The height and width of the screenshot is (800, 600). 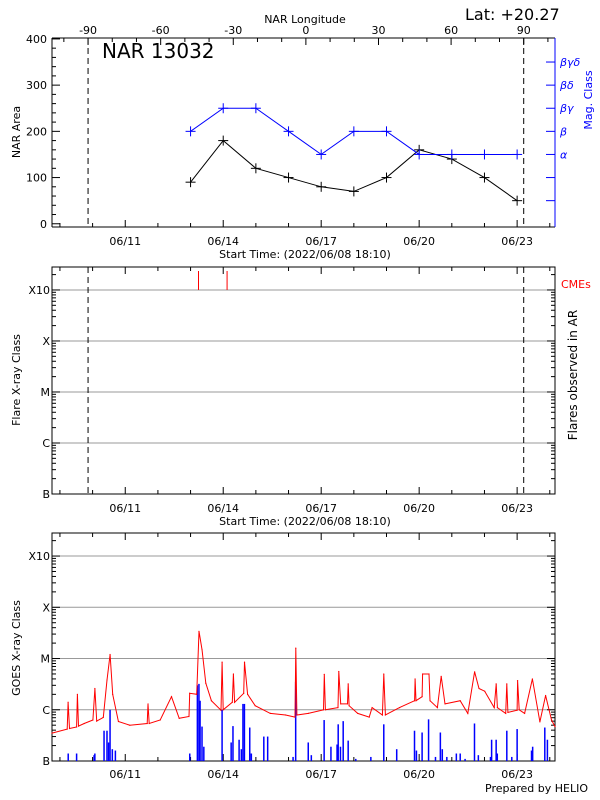 I want to click on y-tick-label: 300, so click(x=36, y=85).